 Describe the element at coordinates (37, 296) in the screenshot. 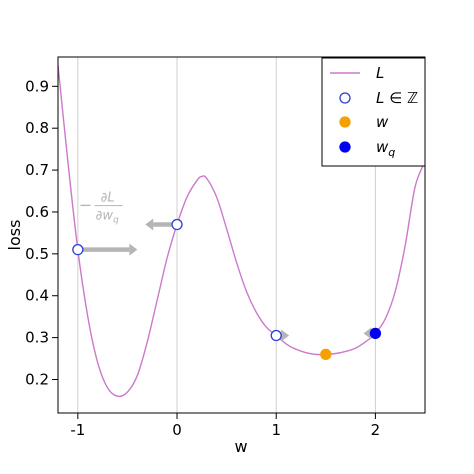

I see `y-tick-label: 0.4` at that location.